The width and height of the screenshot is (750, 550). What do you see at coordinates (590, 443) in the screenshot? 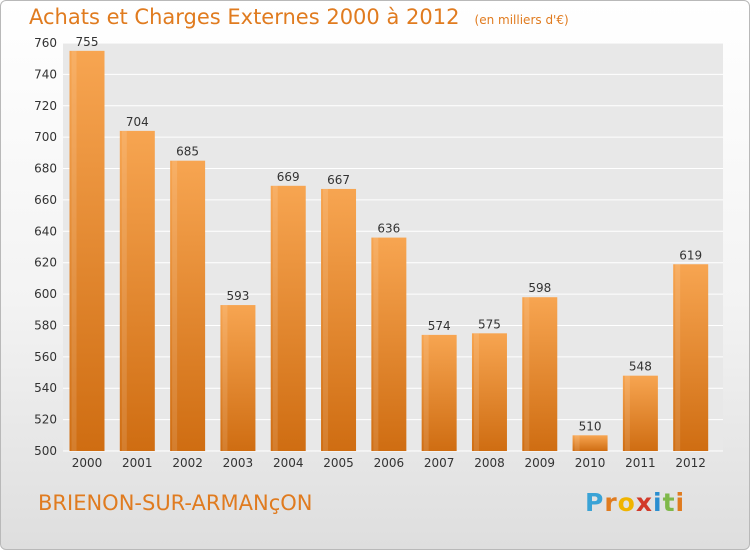
I see `bar-2010` at bounding box center [590, 443].